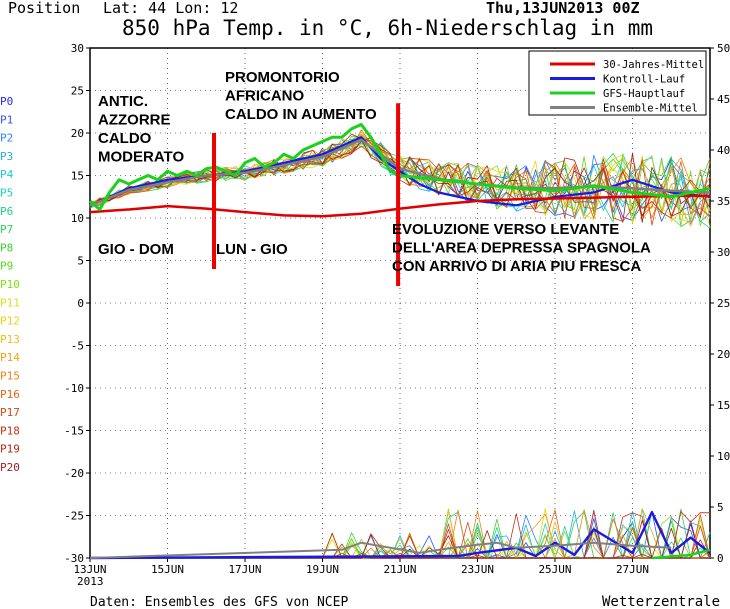 Image resolution: width=730 pixels, height=609 pixels. What do you see at coordinates (661, 601) in the screenshot?
I see `brand-label: Wetterzentrale` at bounding box center [661, 601].